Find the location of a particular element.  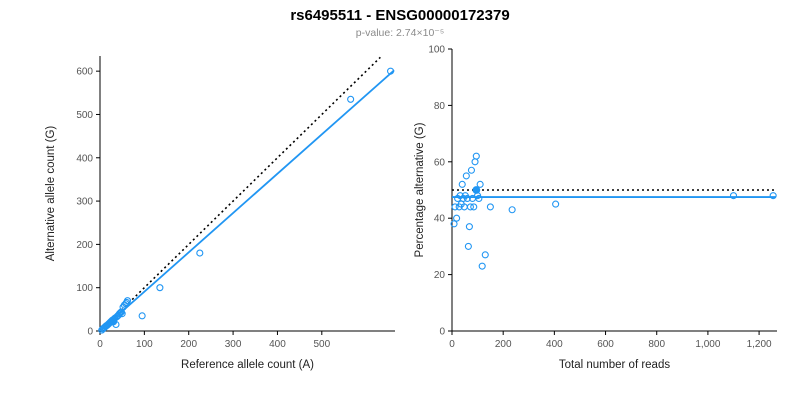

x-tick-label: 1,000 is located at coordinates (707, 344).